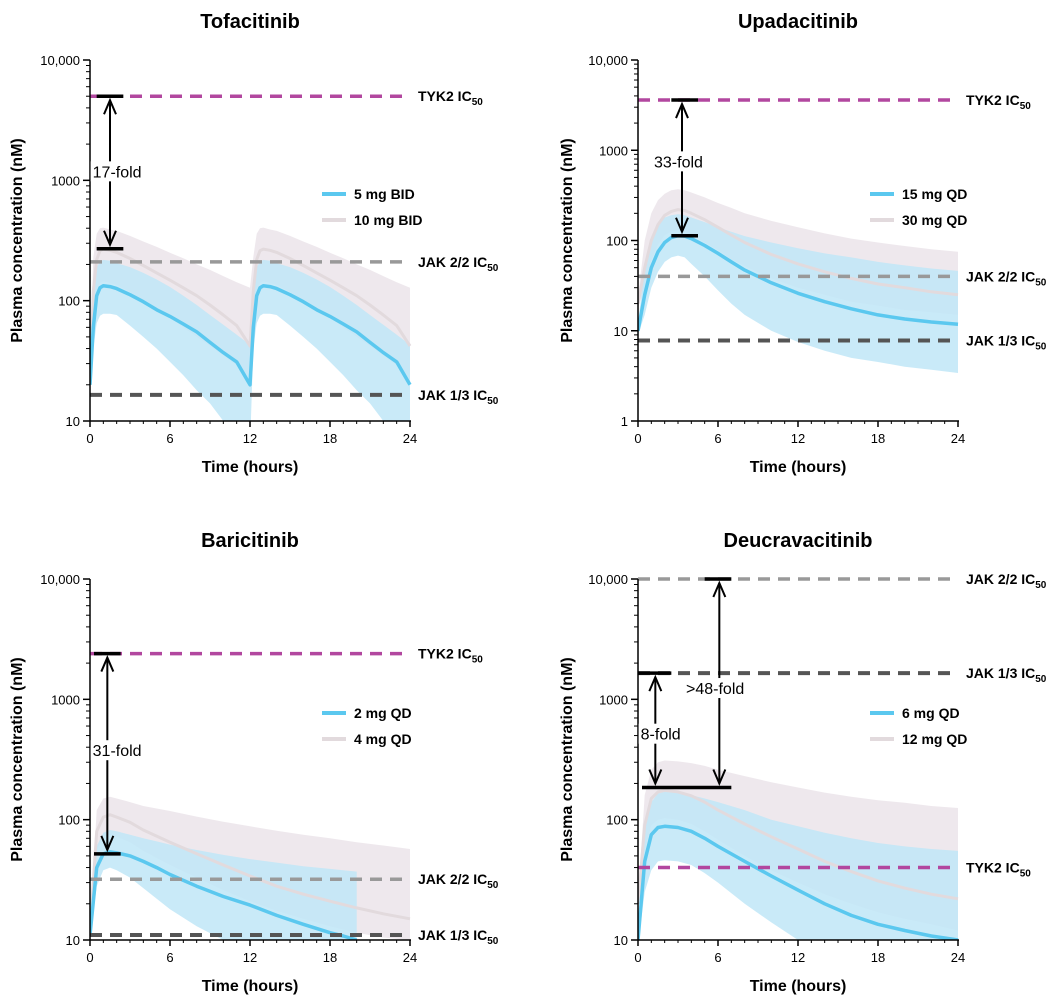 This screenshot has width=1064, height=999. Describe the element at coordinates (250, 541) in the screenshot. I see `chart-title: Baricitinib` at that location.